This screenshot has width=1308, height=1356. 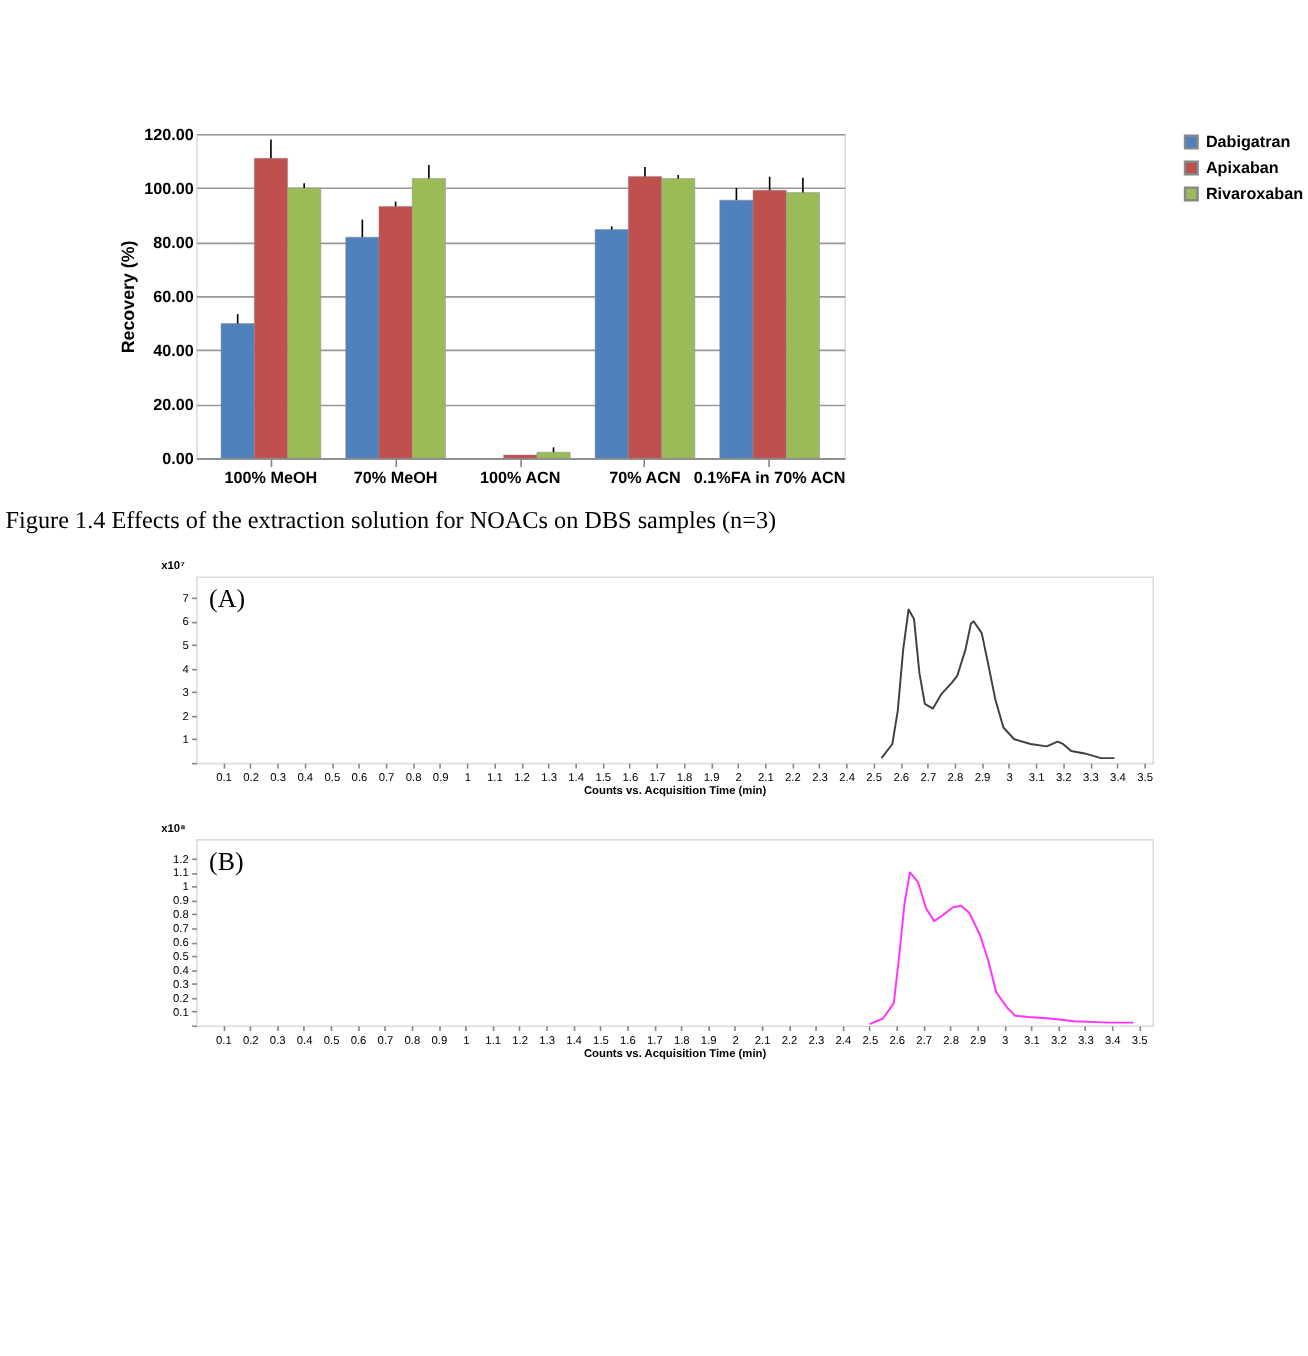 What do you see at coordinates (271, 478) in the screenshot?
I see `x-tick-label: 100% MeOH` at bounding box center [271, 478].